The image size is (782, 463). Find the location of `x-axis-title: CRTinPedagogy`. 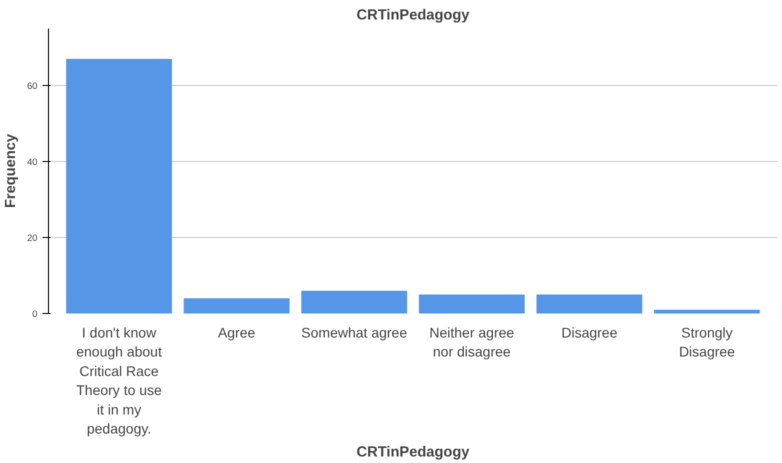

x-axis-title: CRTinPedagogy is located at coordinates (413, 452).